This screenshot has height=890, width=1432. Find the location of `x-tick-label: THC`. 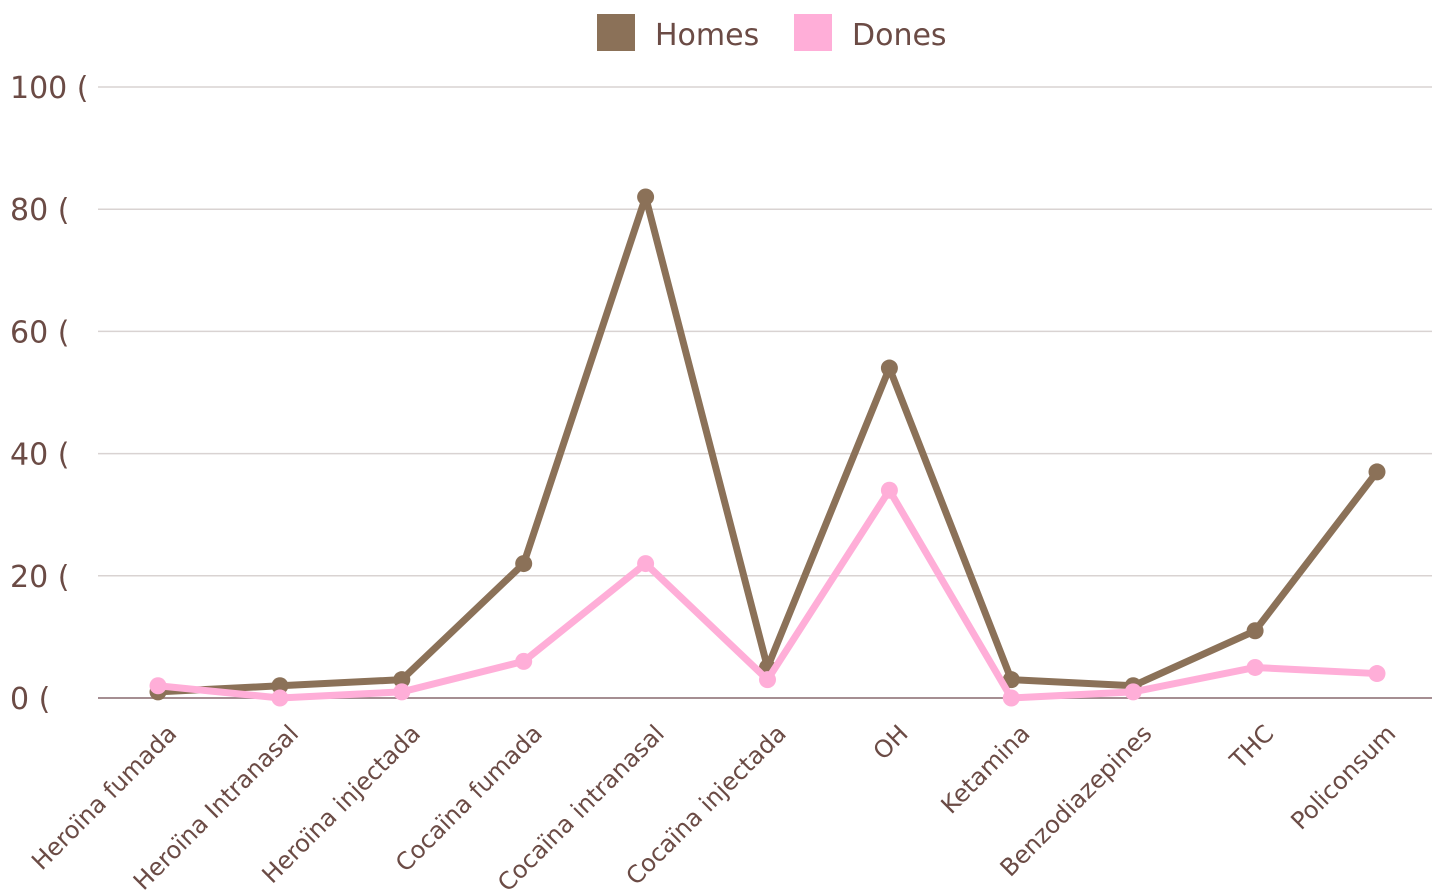

x-tick-label: THC is located at coordinates (1251, 746).